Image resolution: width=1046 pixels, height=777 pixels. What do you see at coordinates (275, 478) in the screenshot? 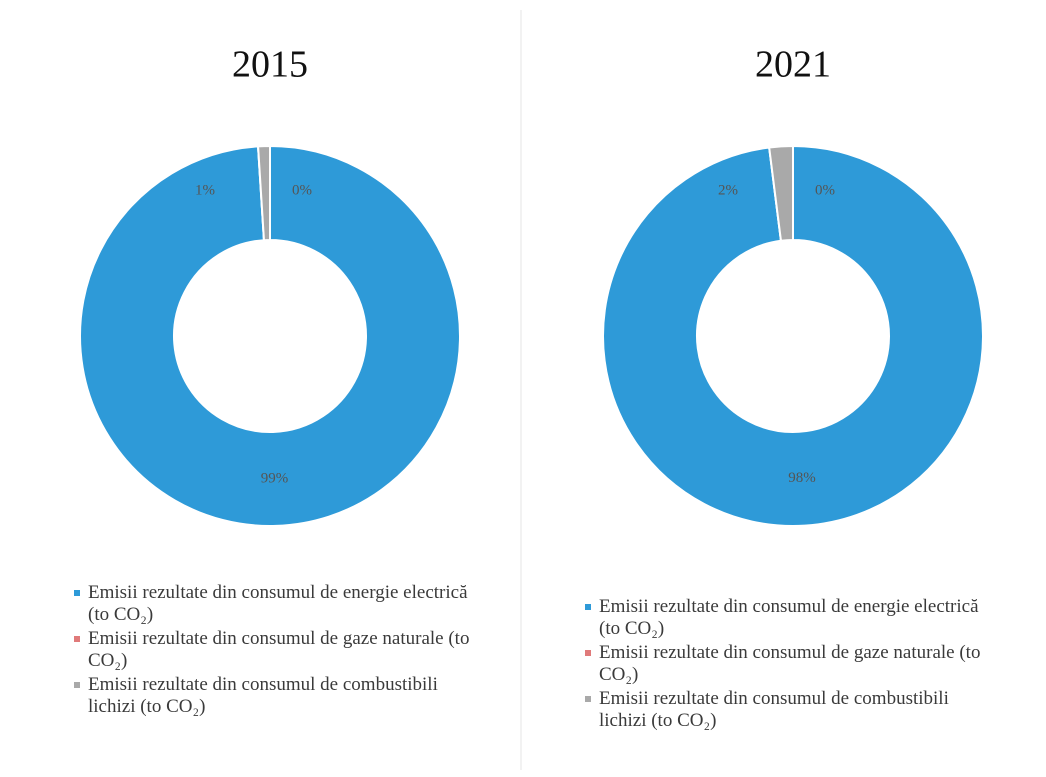
I see `data-label: 99%` at bounding box center [275, 478].